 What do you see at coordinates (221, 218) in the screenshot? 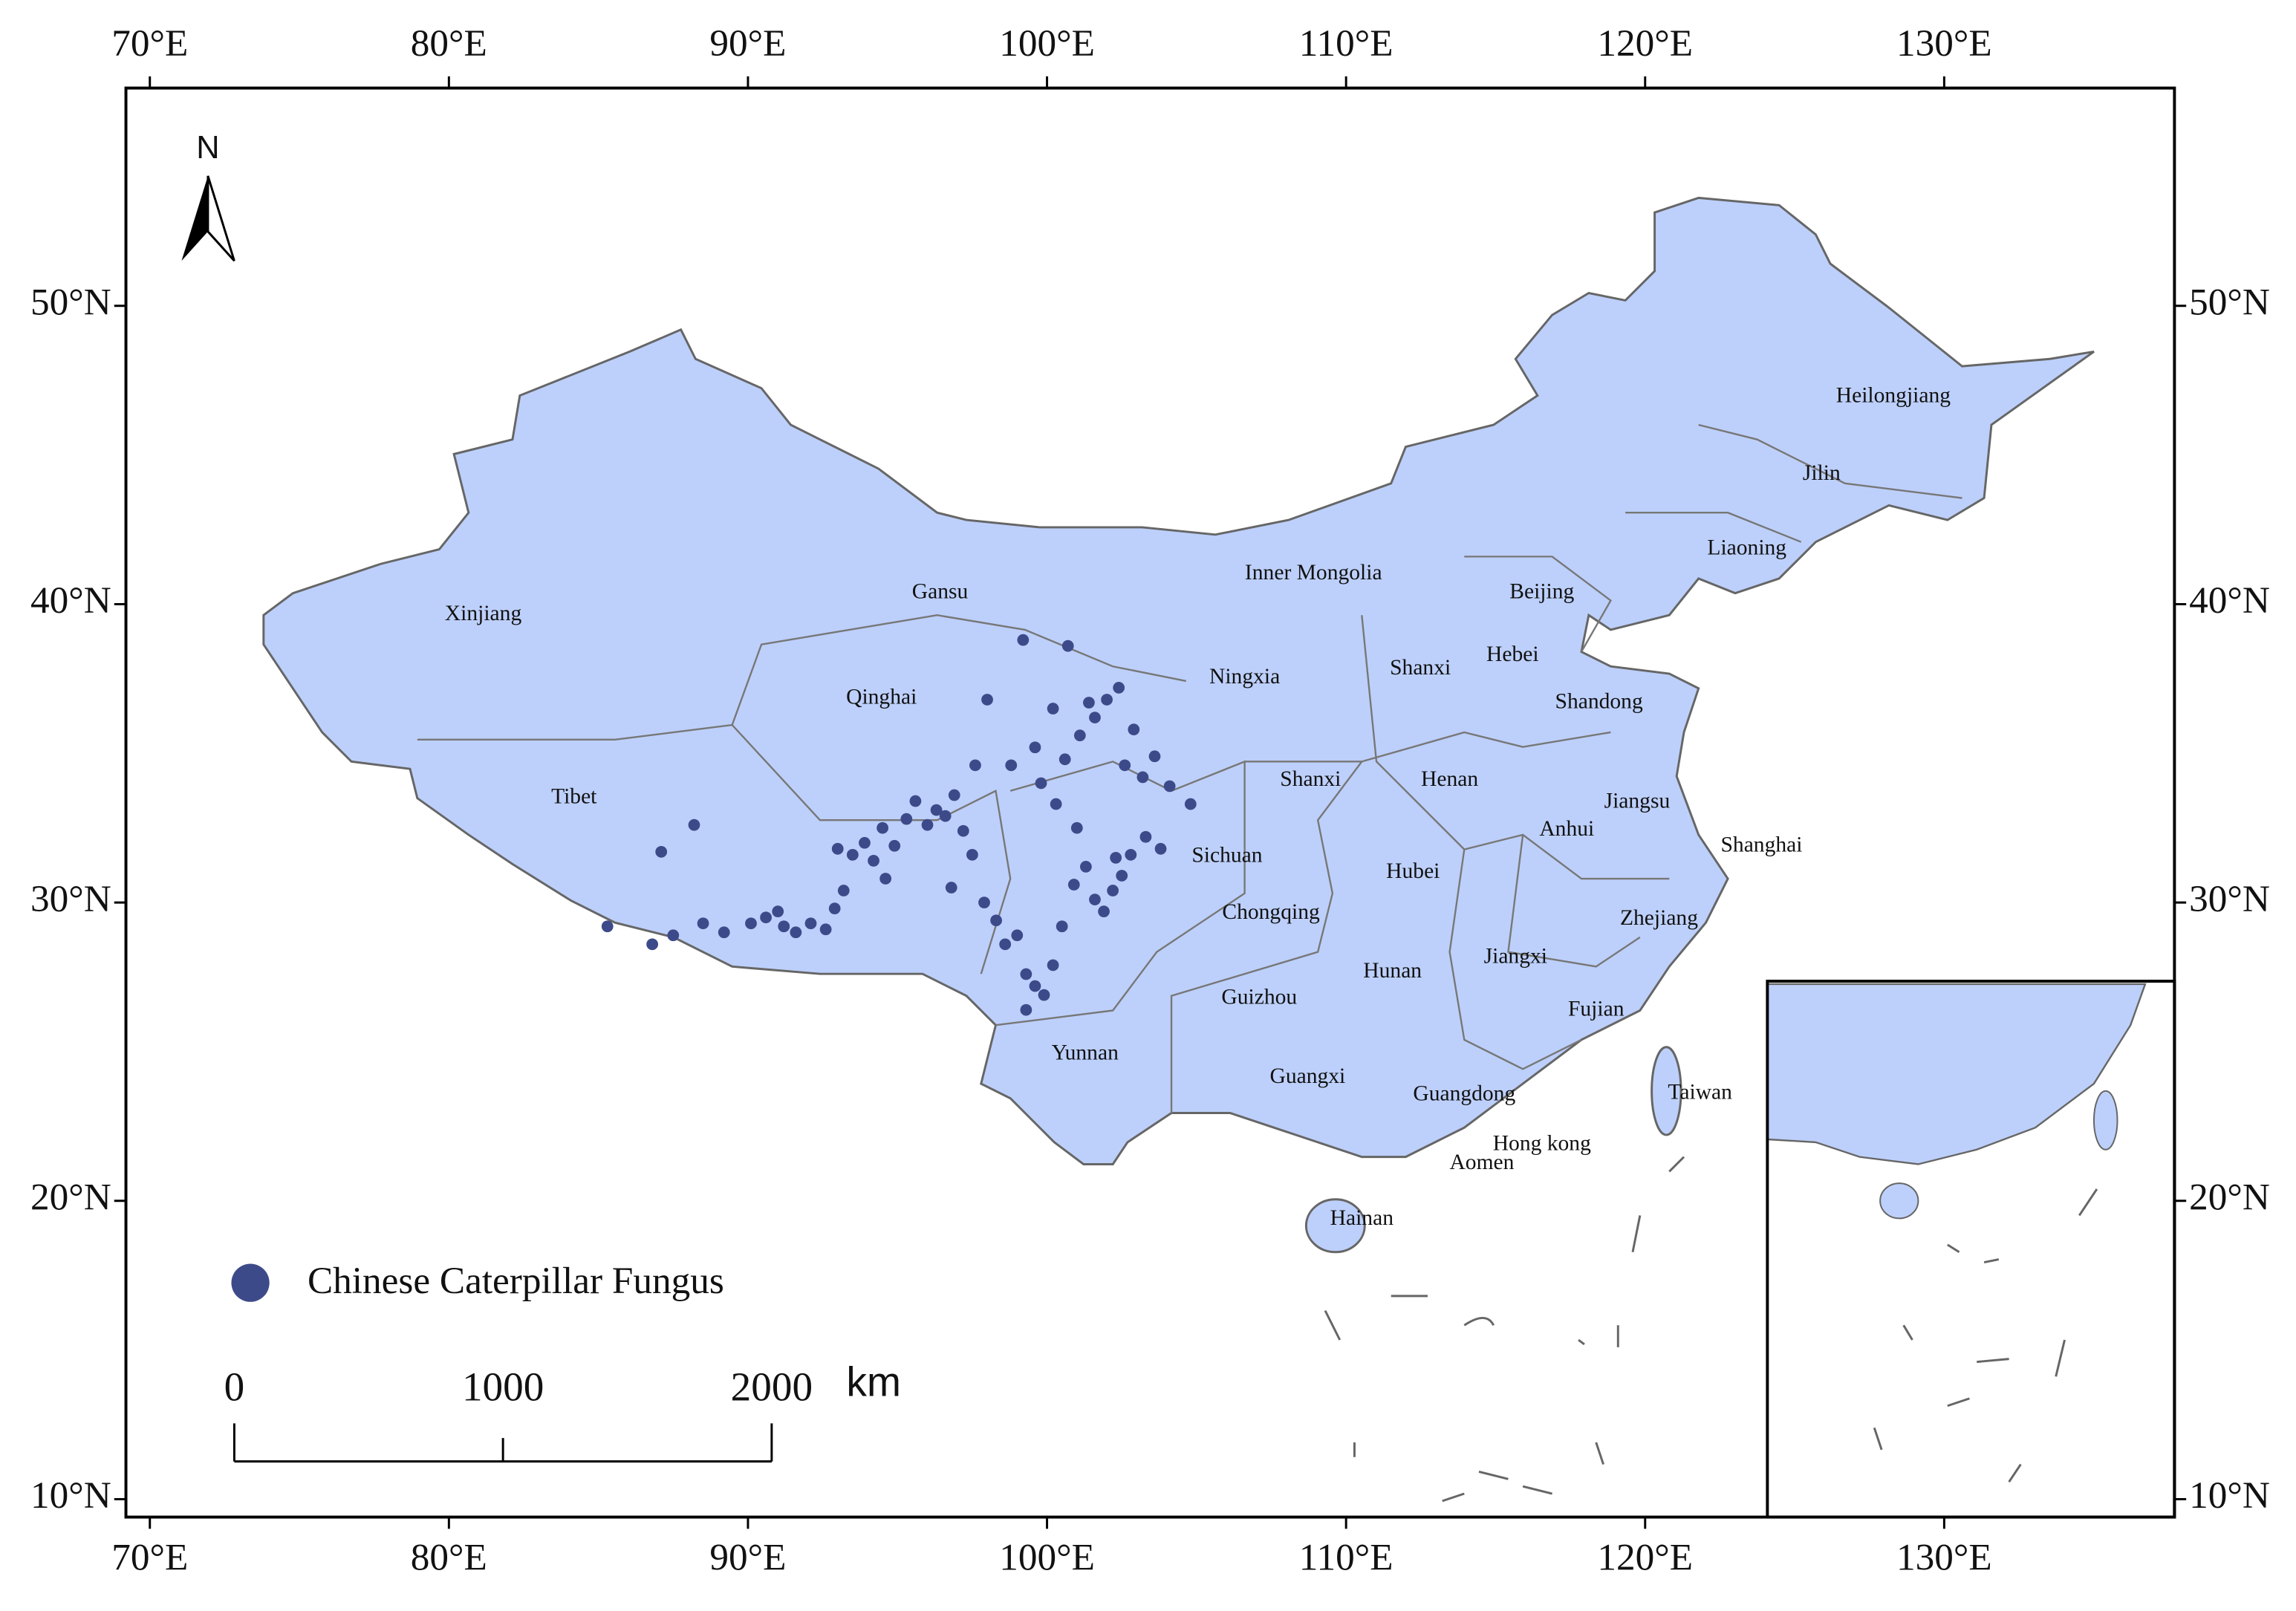
I see `north-arrow-right` at bounding box center [221, 218].